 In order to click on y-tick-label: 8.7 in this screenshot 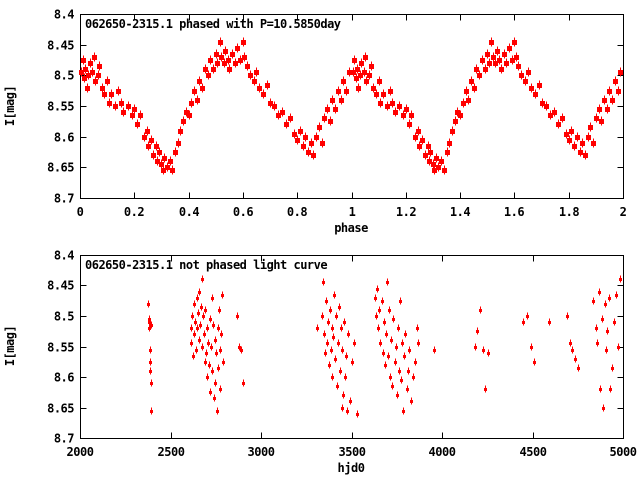, I will do `click(64, 199)`.